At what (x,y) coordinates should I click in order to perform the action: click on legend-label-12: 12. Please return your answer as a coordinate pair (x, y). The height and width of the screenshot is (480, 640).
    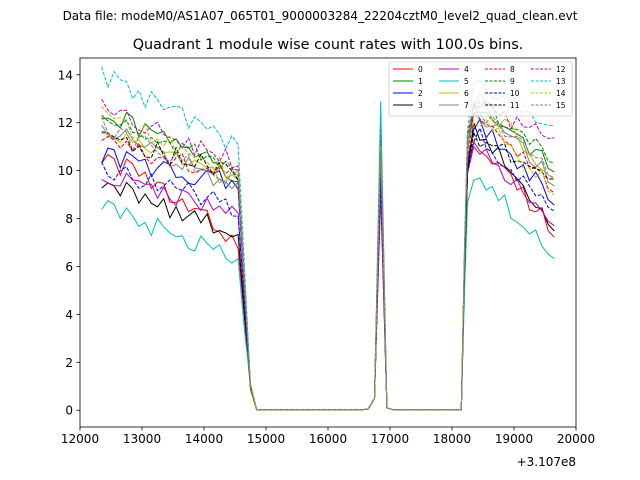
    Looking at the image, I should click on (561, 69).